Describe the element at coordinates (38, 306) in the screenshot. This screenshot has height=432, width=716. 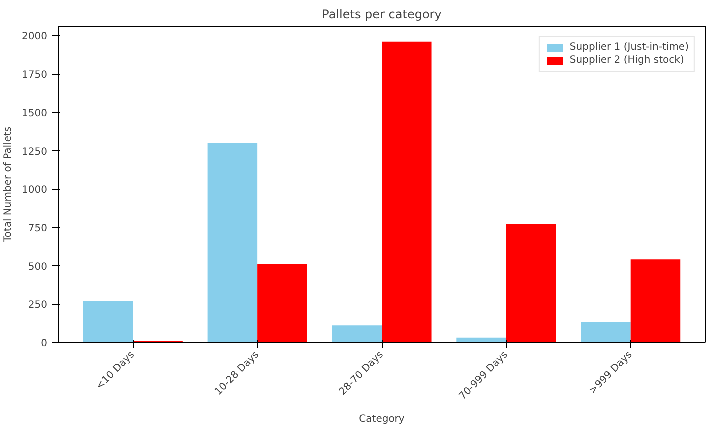
I see `y-tick-label: 250` at that location.